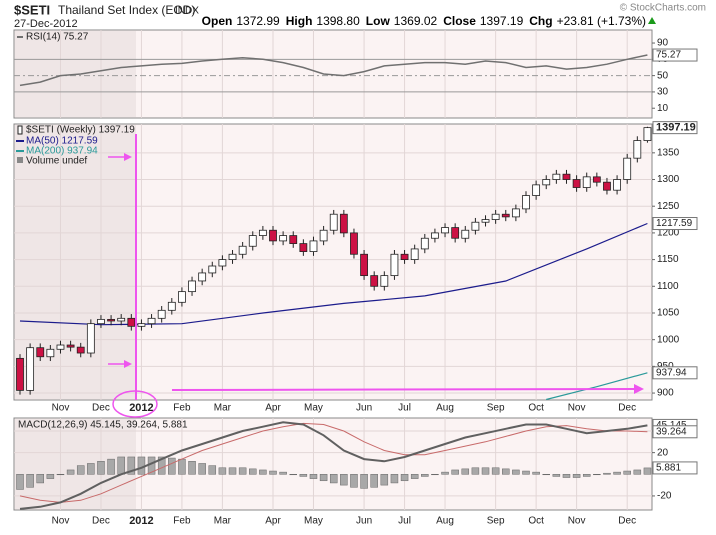 This screenshot has height=535, width=716. I want to click on legend-label: MA(50) 1217.59, so click(62, 141).